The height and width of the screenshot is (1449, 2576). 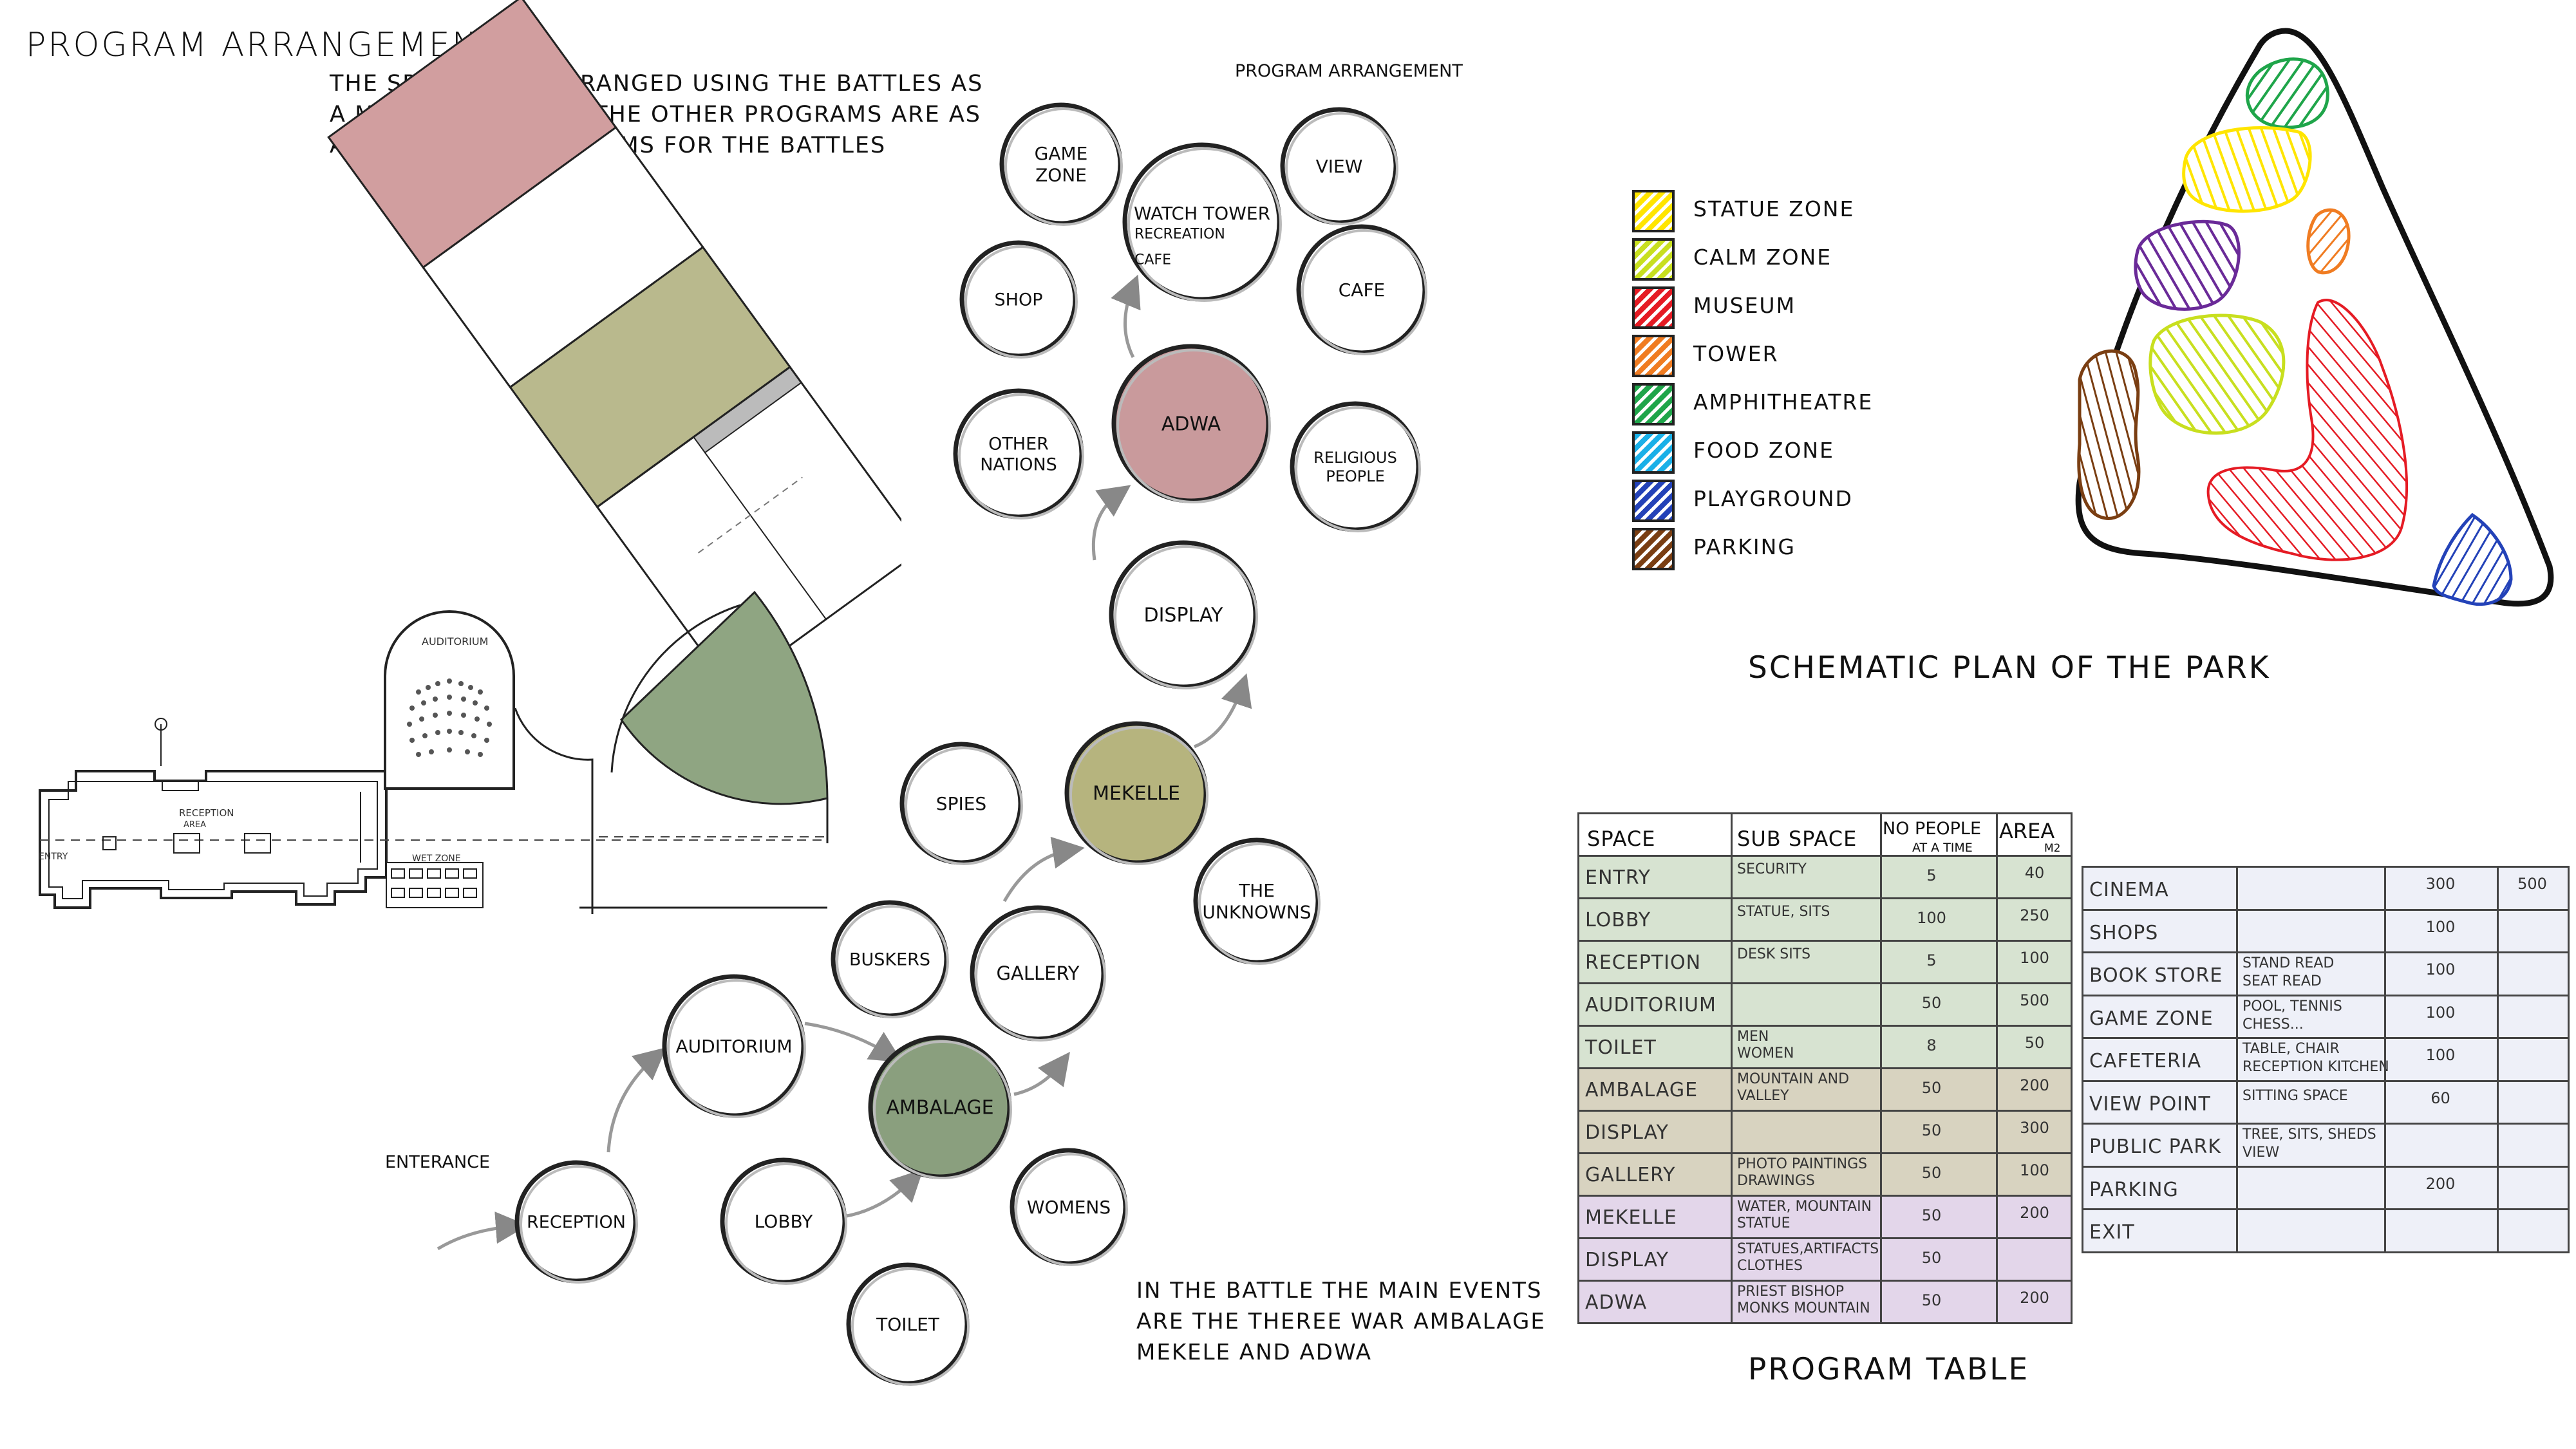 I want to click on cell-area: 100, so click(x=2034, y=958).